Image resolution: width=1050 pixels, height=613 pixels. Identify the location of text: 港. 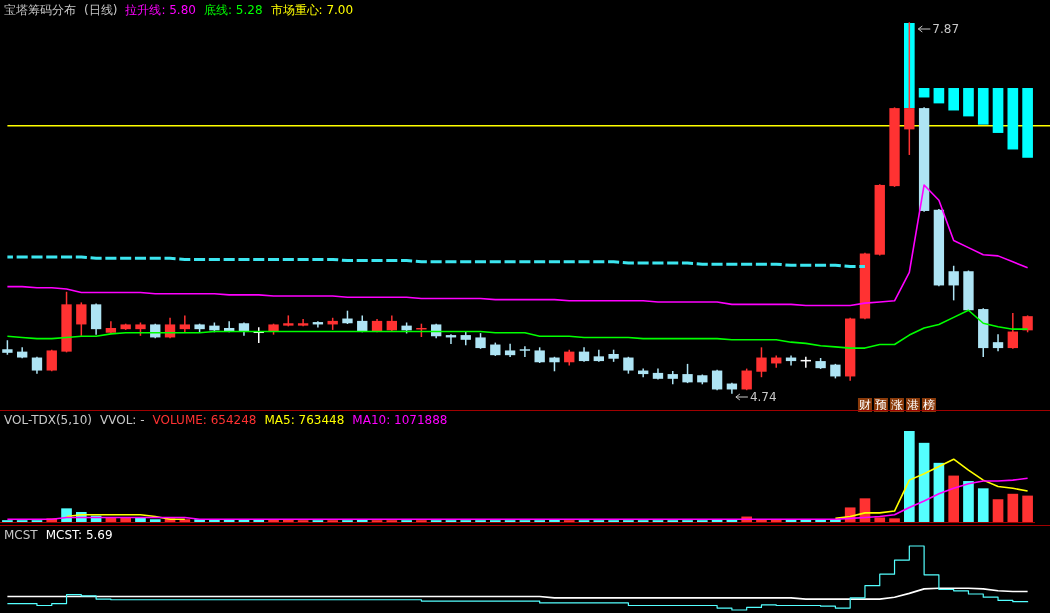
(912, 405).